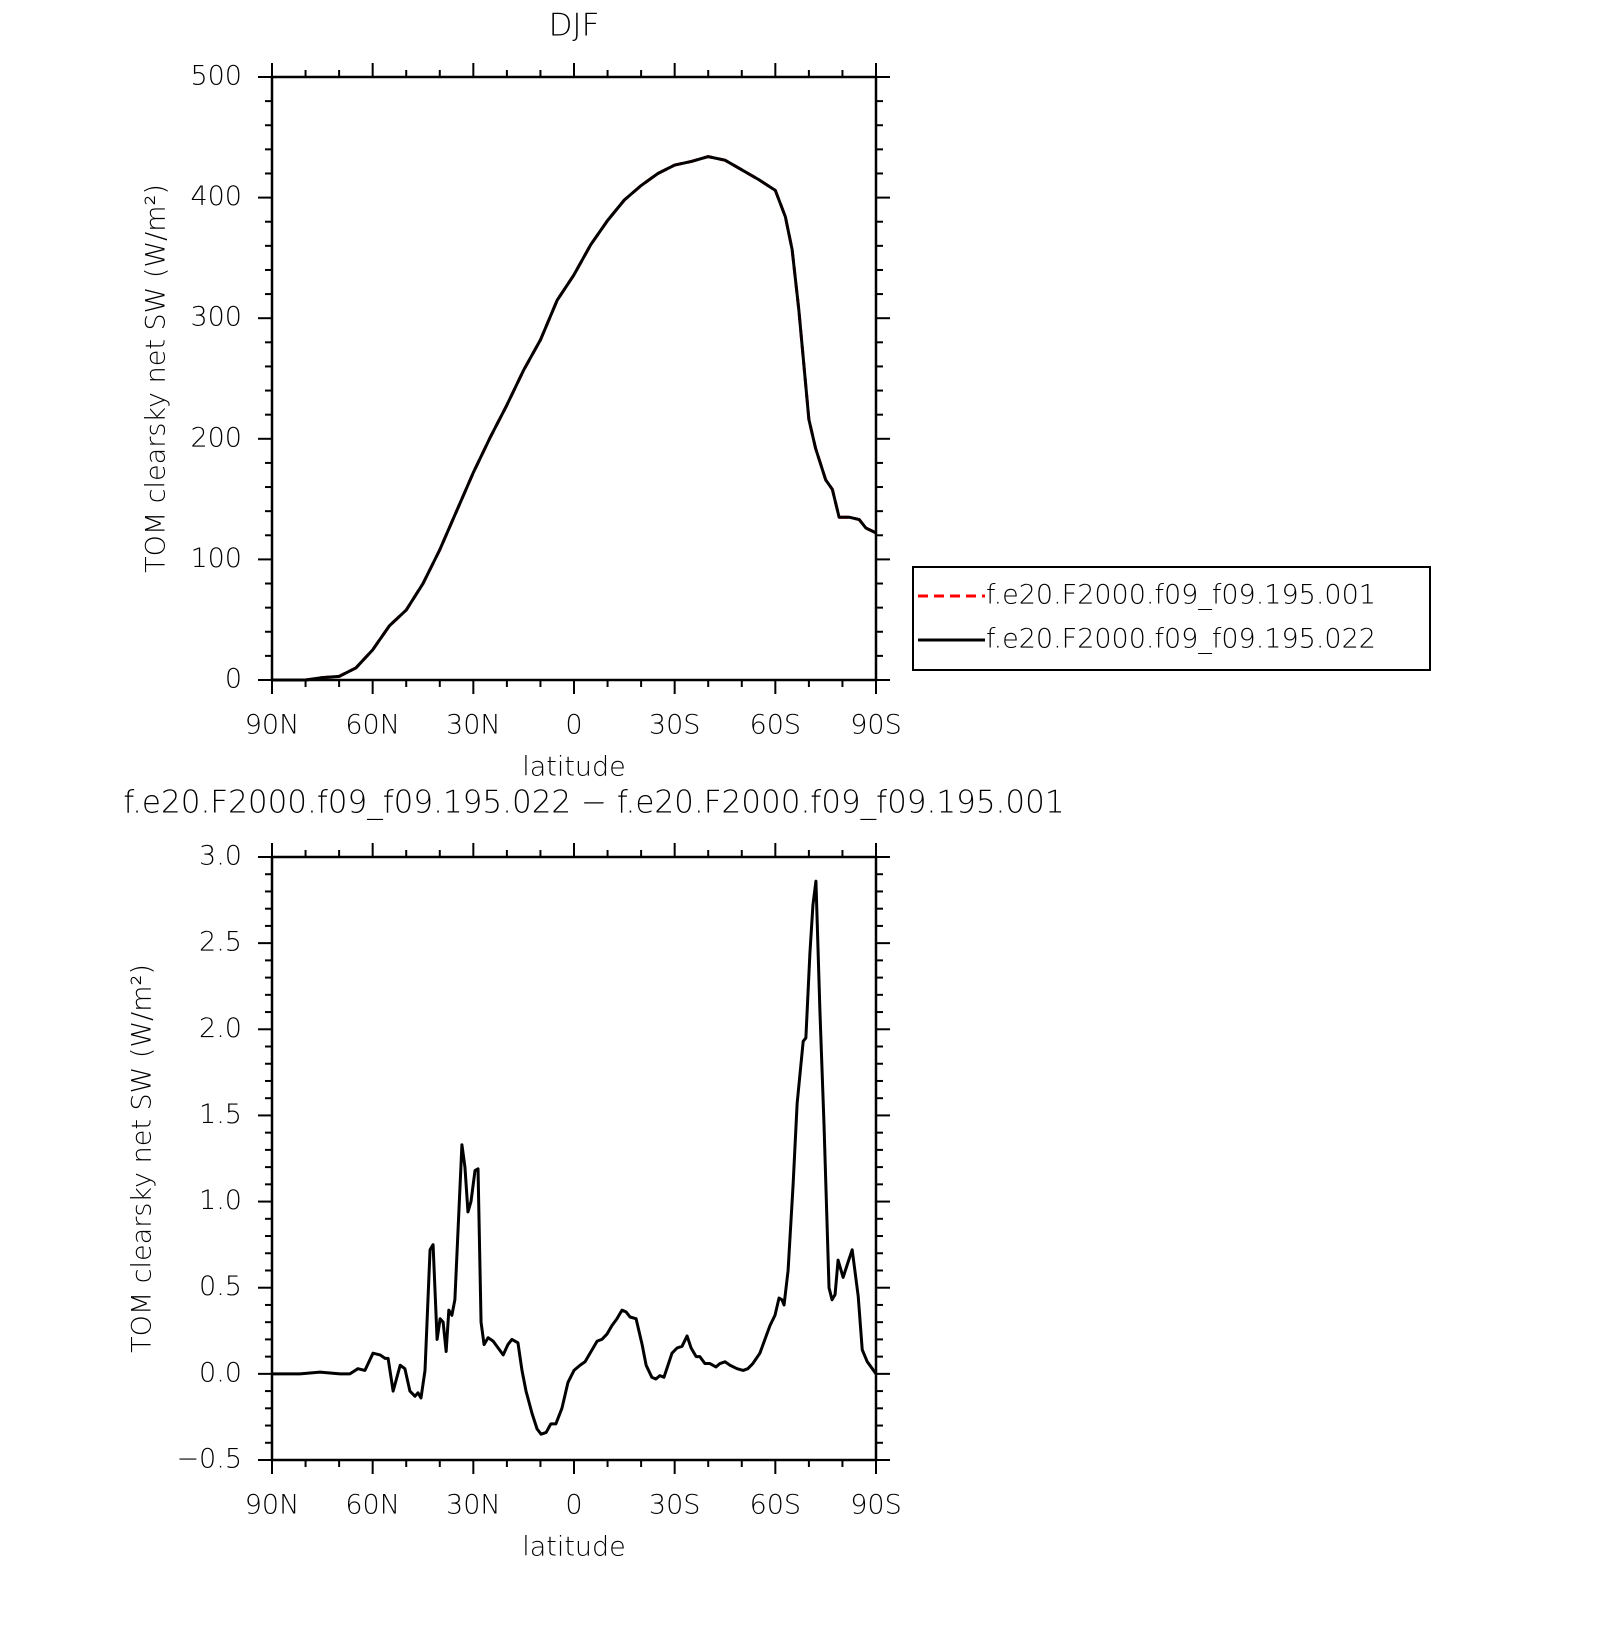 The image size is (1599, 1635). What do you see at coordinates (216, 558) in the screenshot?
I see `y-tick-label: 100` at bounding box center [216, 558].